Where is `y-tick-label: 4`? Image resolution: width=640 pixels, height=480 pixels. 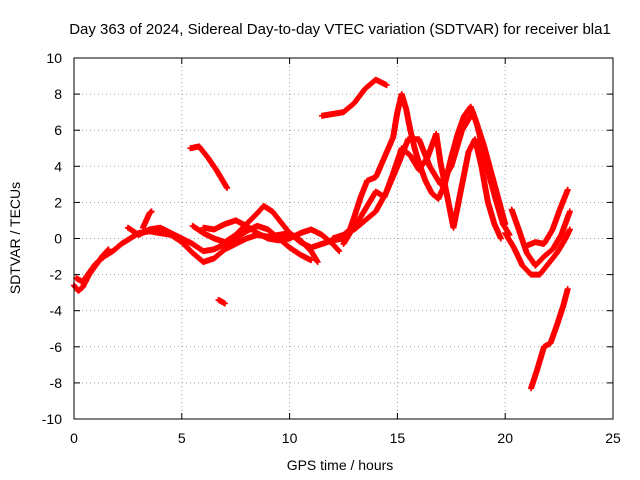 y-tick-label: 4 is located at coordinates (58, 166).